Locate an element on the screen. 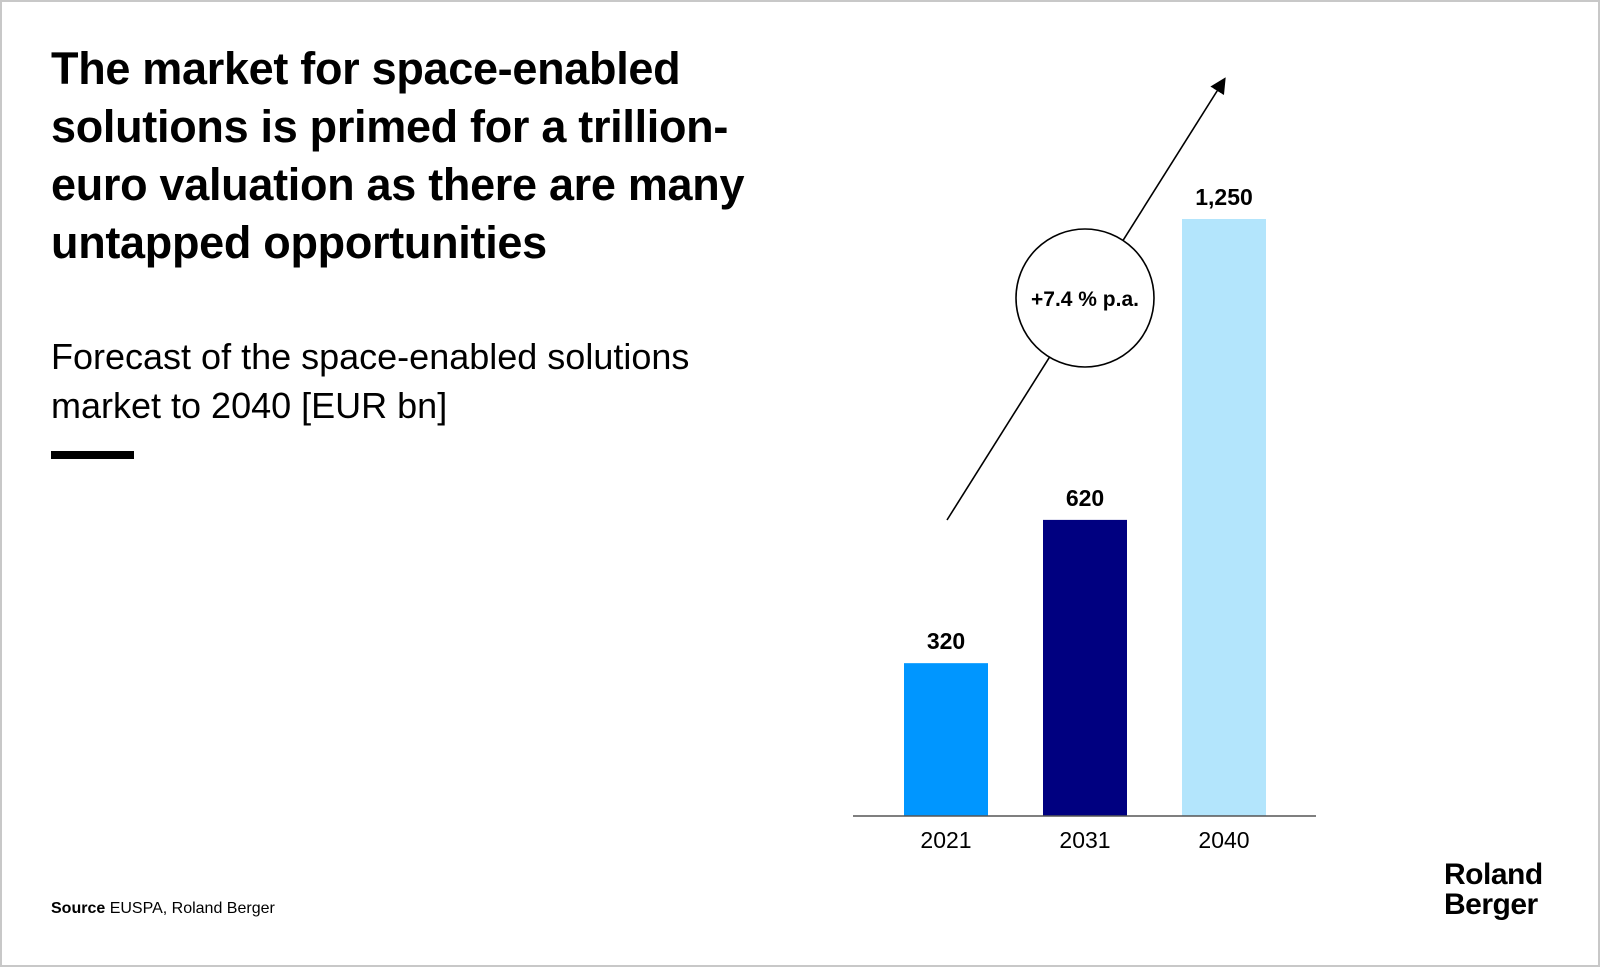  x-tick-label: 2031 is located at coordinates (1084, 840).